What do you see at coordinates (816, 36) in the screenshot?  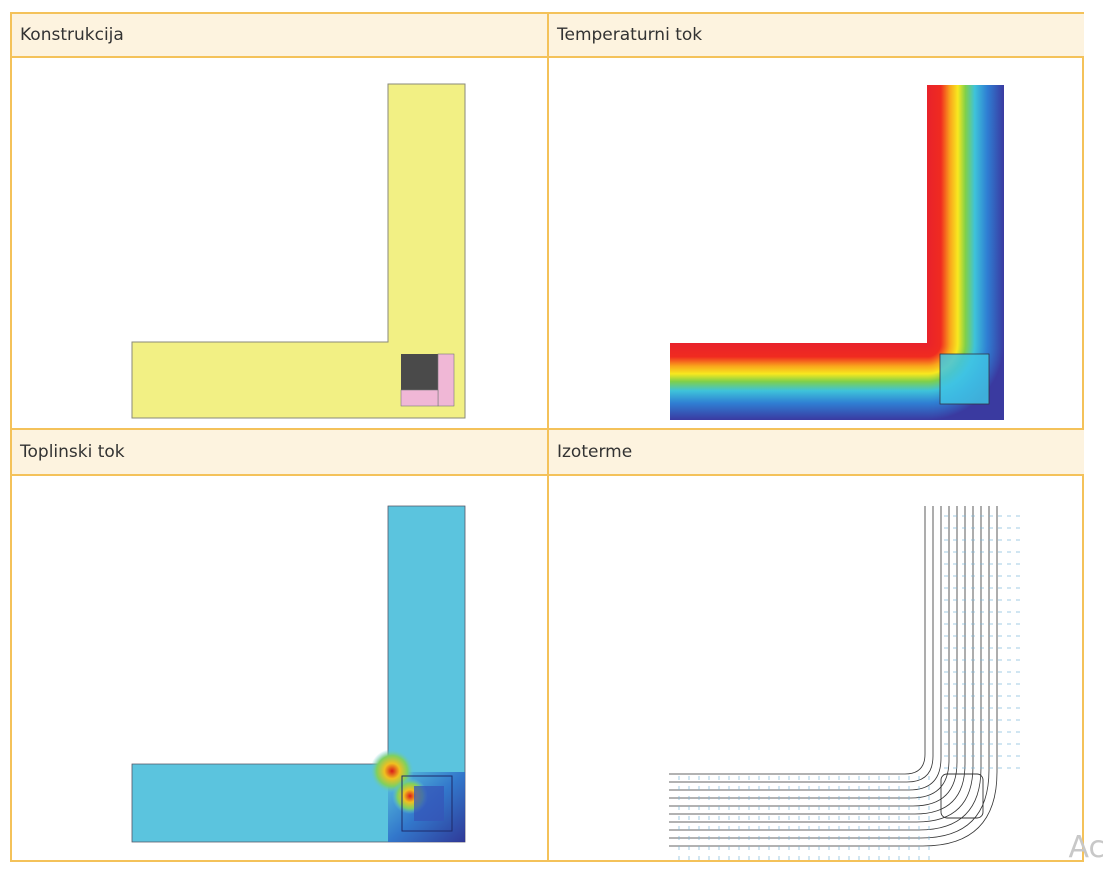 I see `header-temperaturni-tok: Temperaturni tok` at bounding box center [816, 36].